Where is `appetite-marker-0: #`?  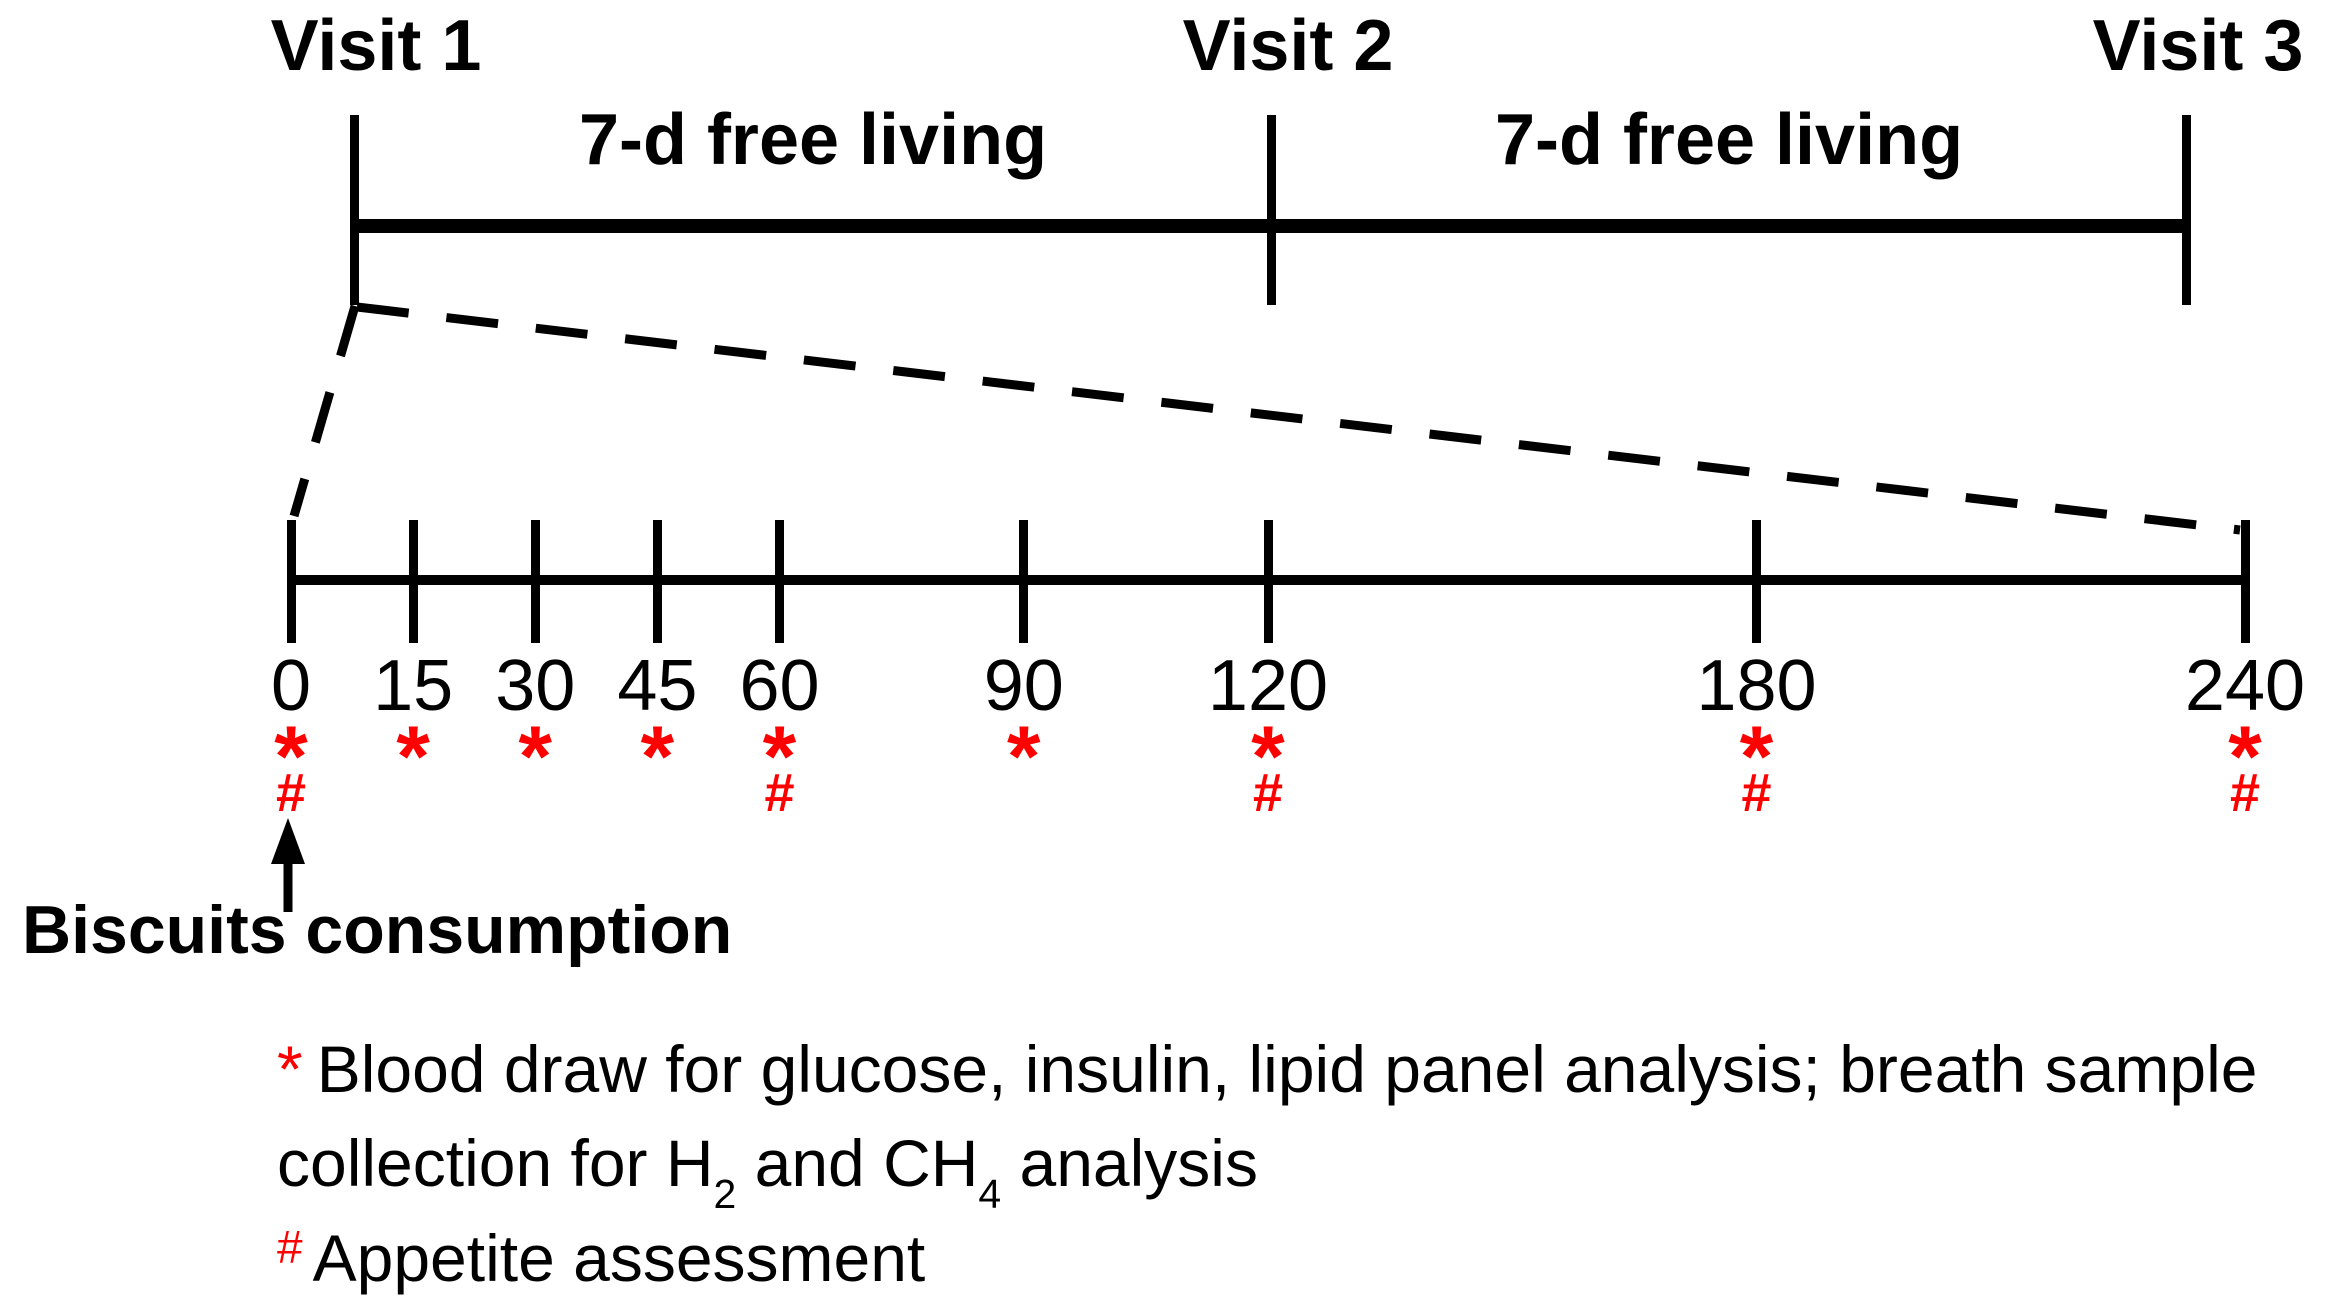
appetite-marker-0: # is located at coordinates (291, 793).